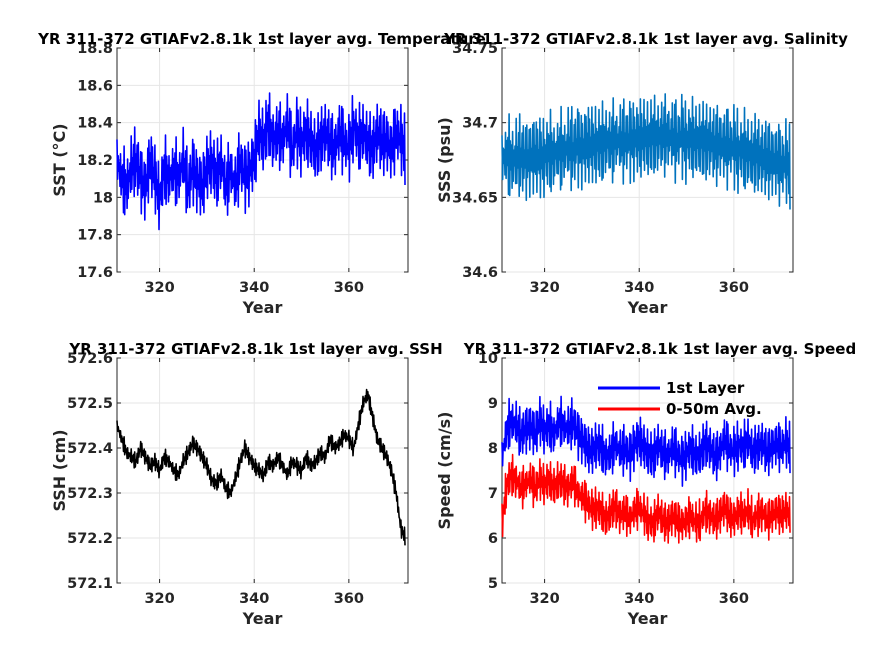  What do you see at coordinates (103, 198) in the screenshot?
I see `y-tick-label: 18` at bounding box center [103, 198].